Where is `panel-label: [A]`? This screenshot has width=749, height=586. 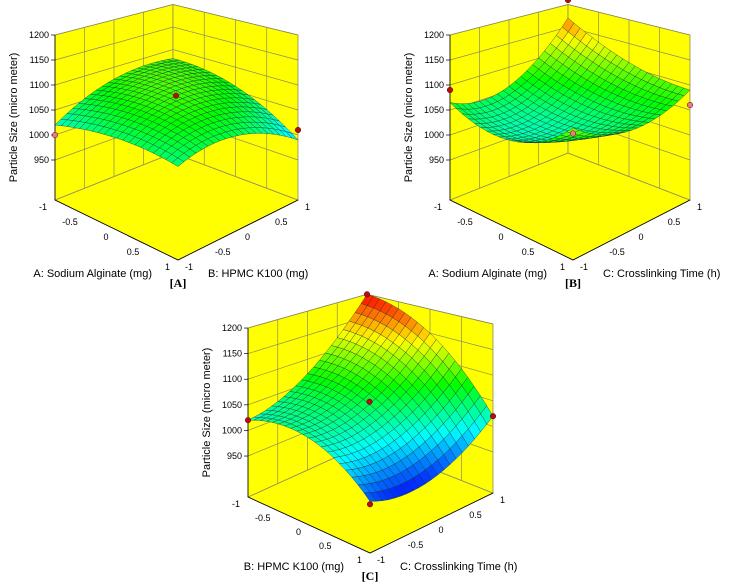 panel-label: [A] is located at coordinates (178, 283).